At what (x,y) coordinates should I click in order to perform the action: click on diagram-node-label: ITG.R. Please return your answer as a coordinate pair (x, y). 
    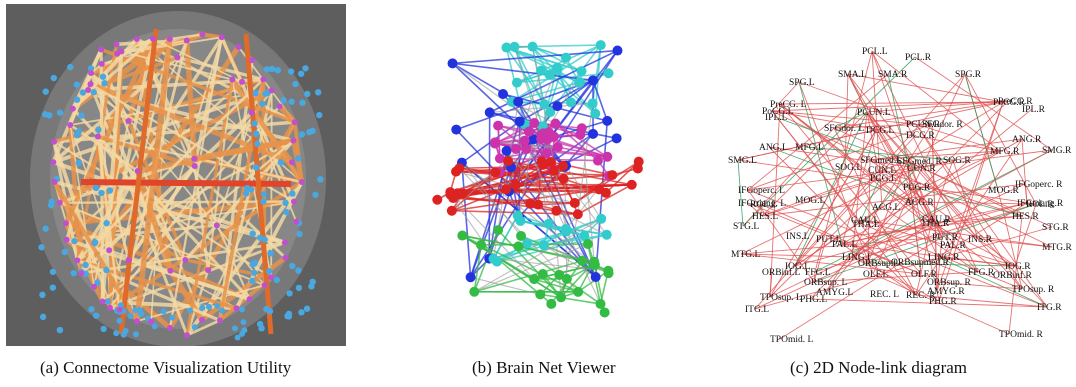
    Looking at the image, I should click on (1049, 308).